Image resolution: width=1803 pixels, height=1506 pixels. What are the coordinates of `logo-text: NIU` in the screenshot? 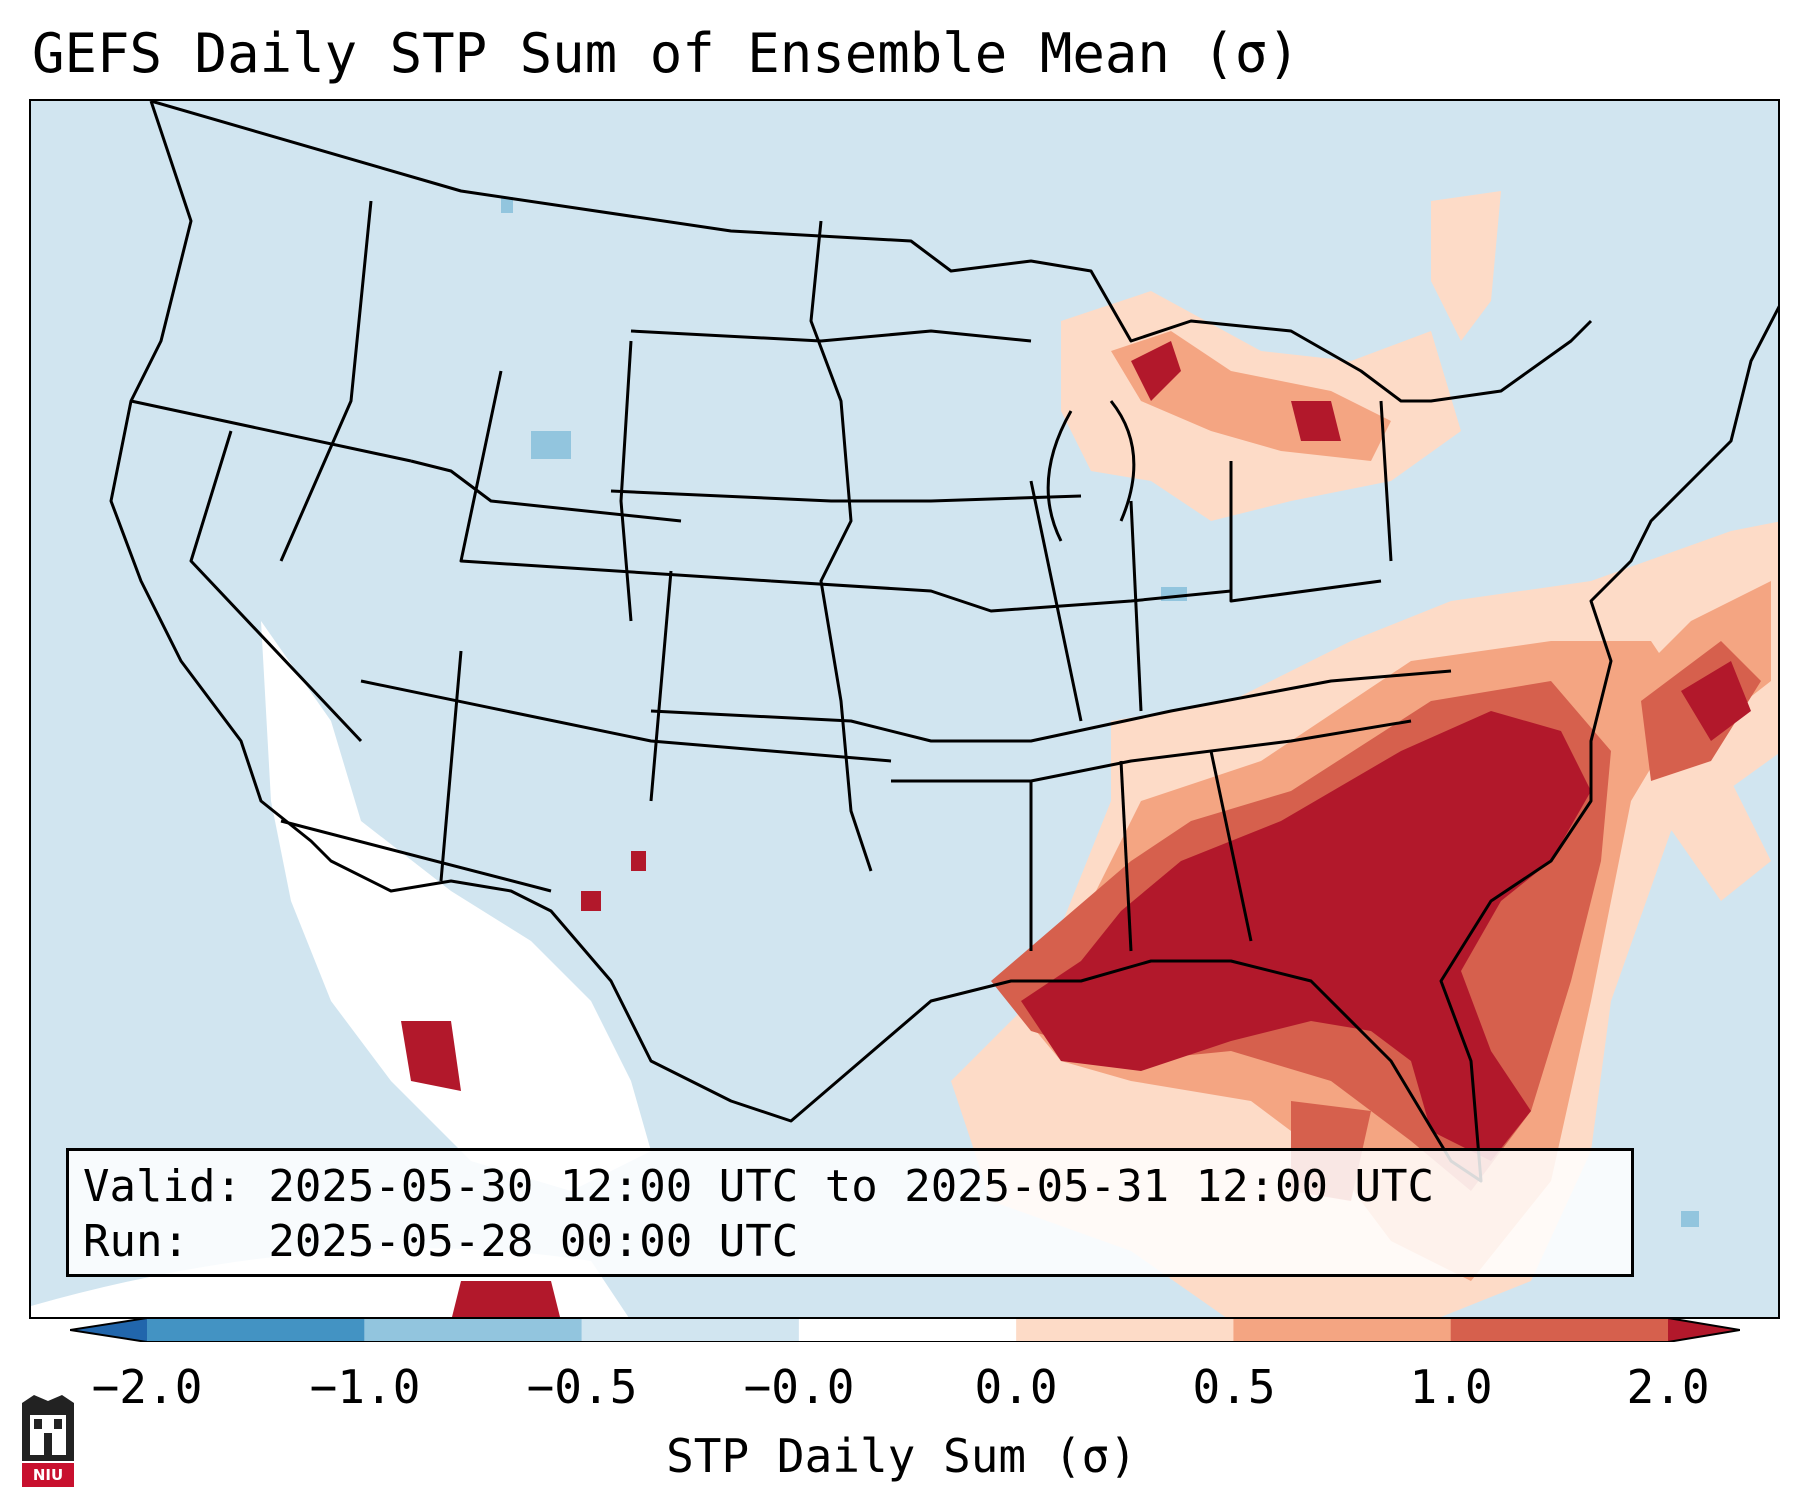 It's located at (48, 1475).